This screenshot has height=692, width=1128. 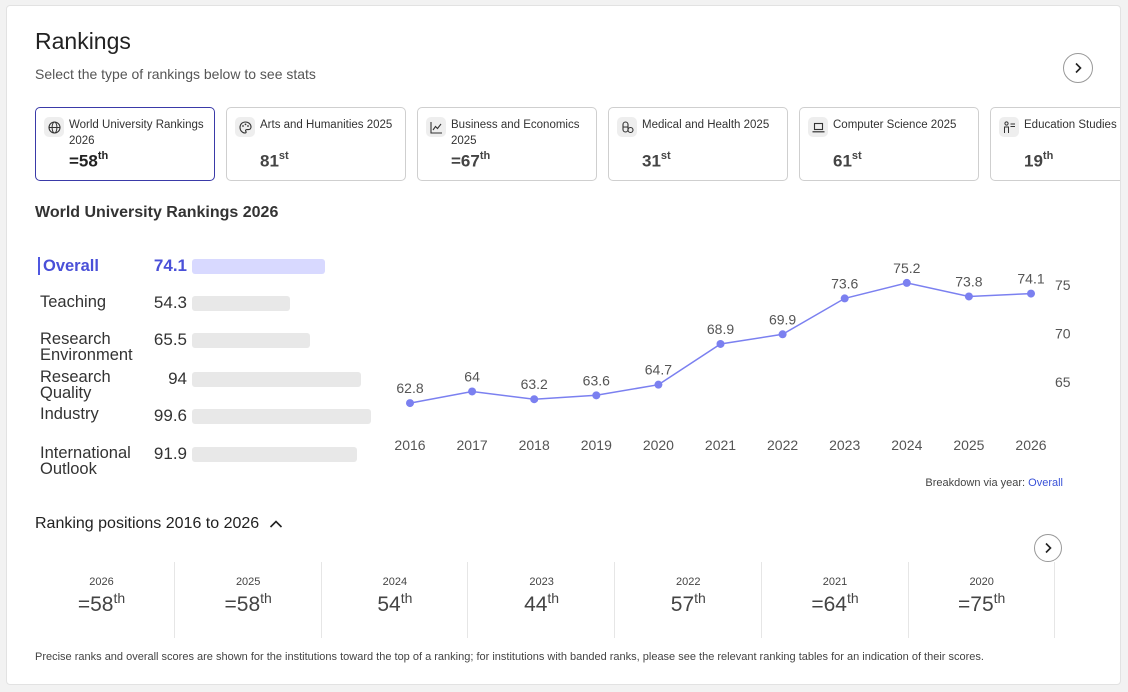 What do you see at coordinates (170, 339) in the screenshot?
I see `metric-value: 65.5` at bounding box center [170, 339].